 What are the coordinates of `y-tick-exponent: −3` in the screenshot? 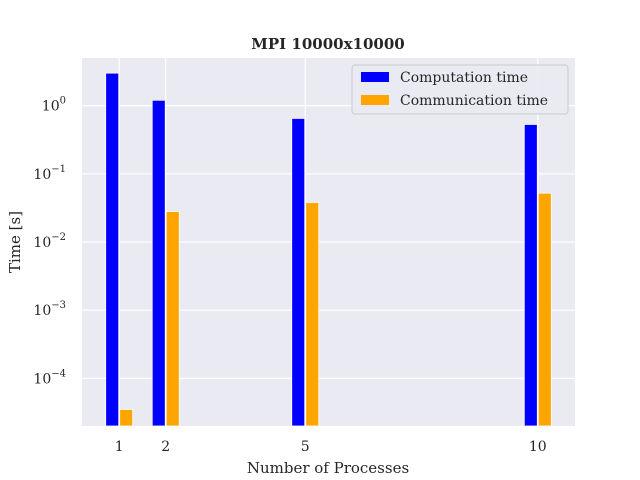 It's located at (58, 305).